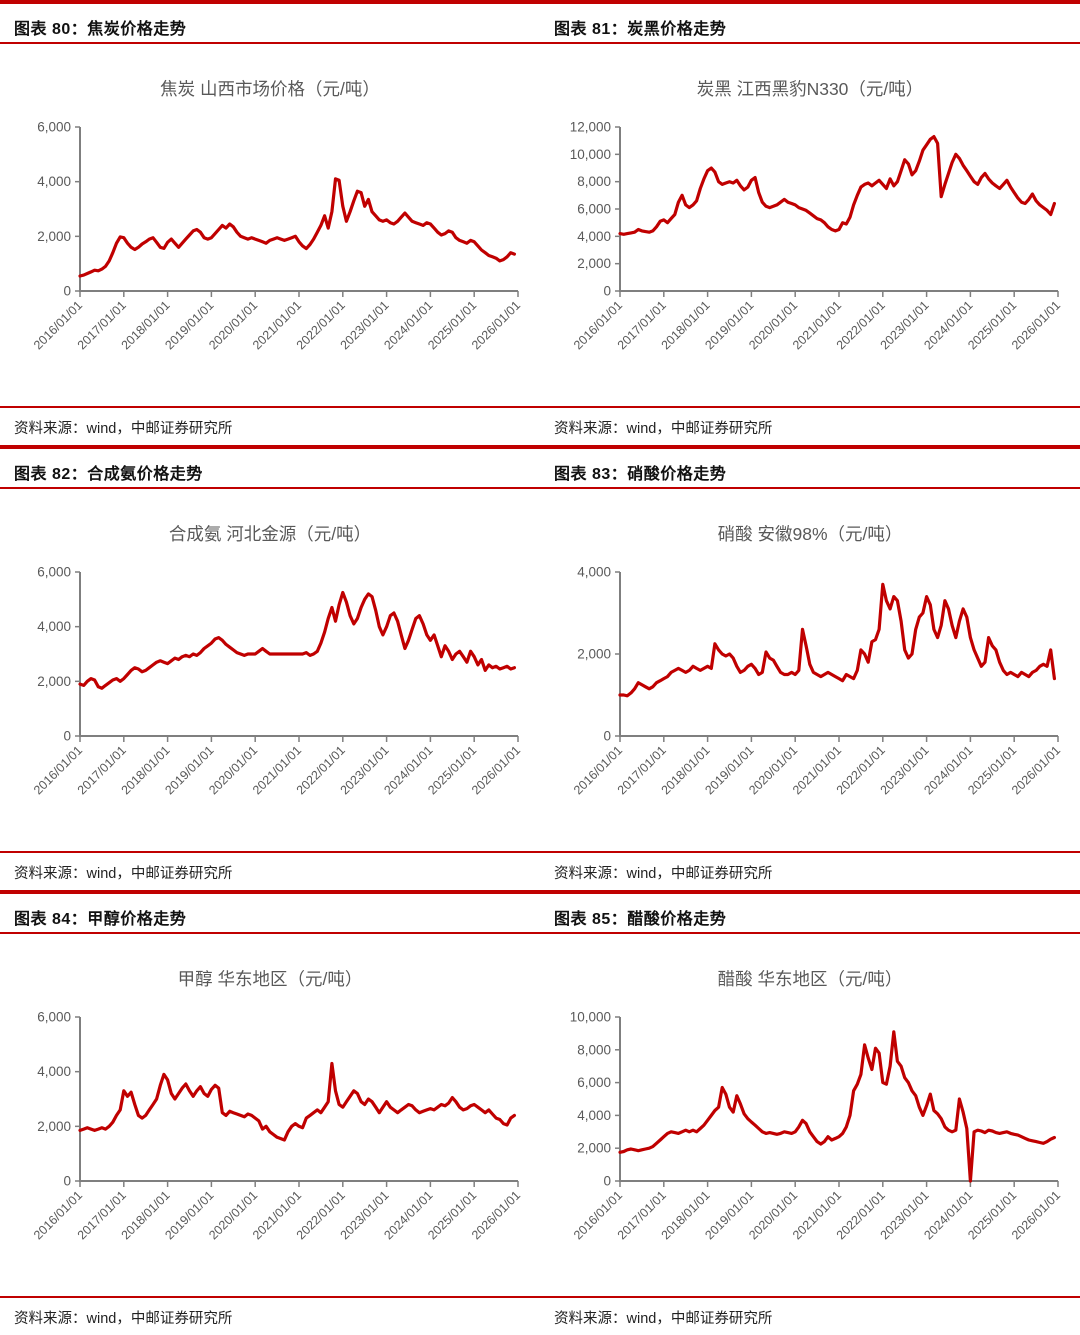  What do you see at coordinates (123, 874) in the screenshot?
I see `figure-82-source: 资料来源：wind，中邮证券研究所` at bounding box center [123, 874].